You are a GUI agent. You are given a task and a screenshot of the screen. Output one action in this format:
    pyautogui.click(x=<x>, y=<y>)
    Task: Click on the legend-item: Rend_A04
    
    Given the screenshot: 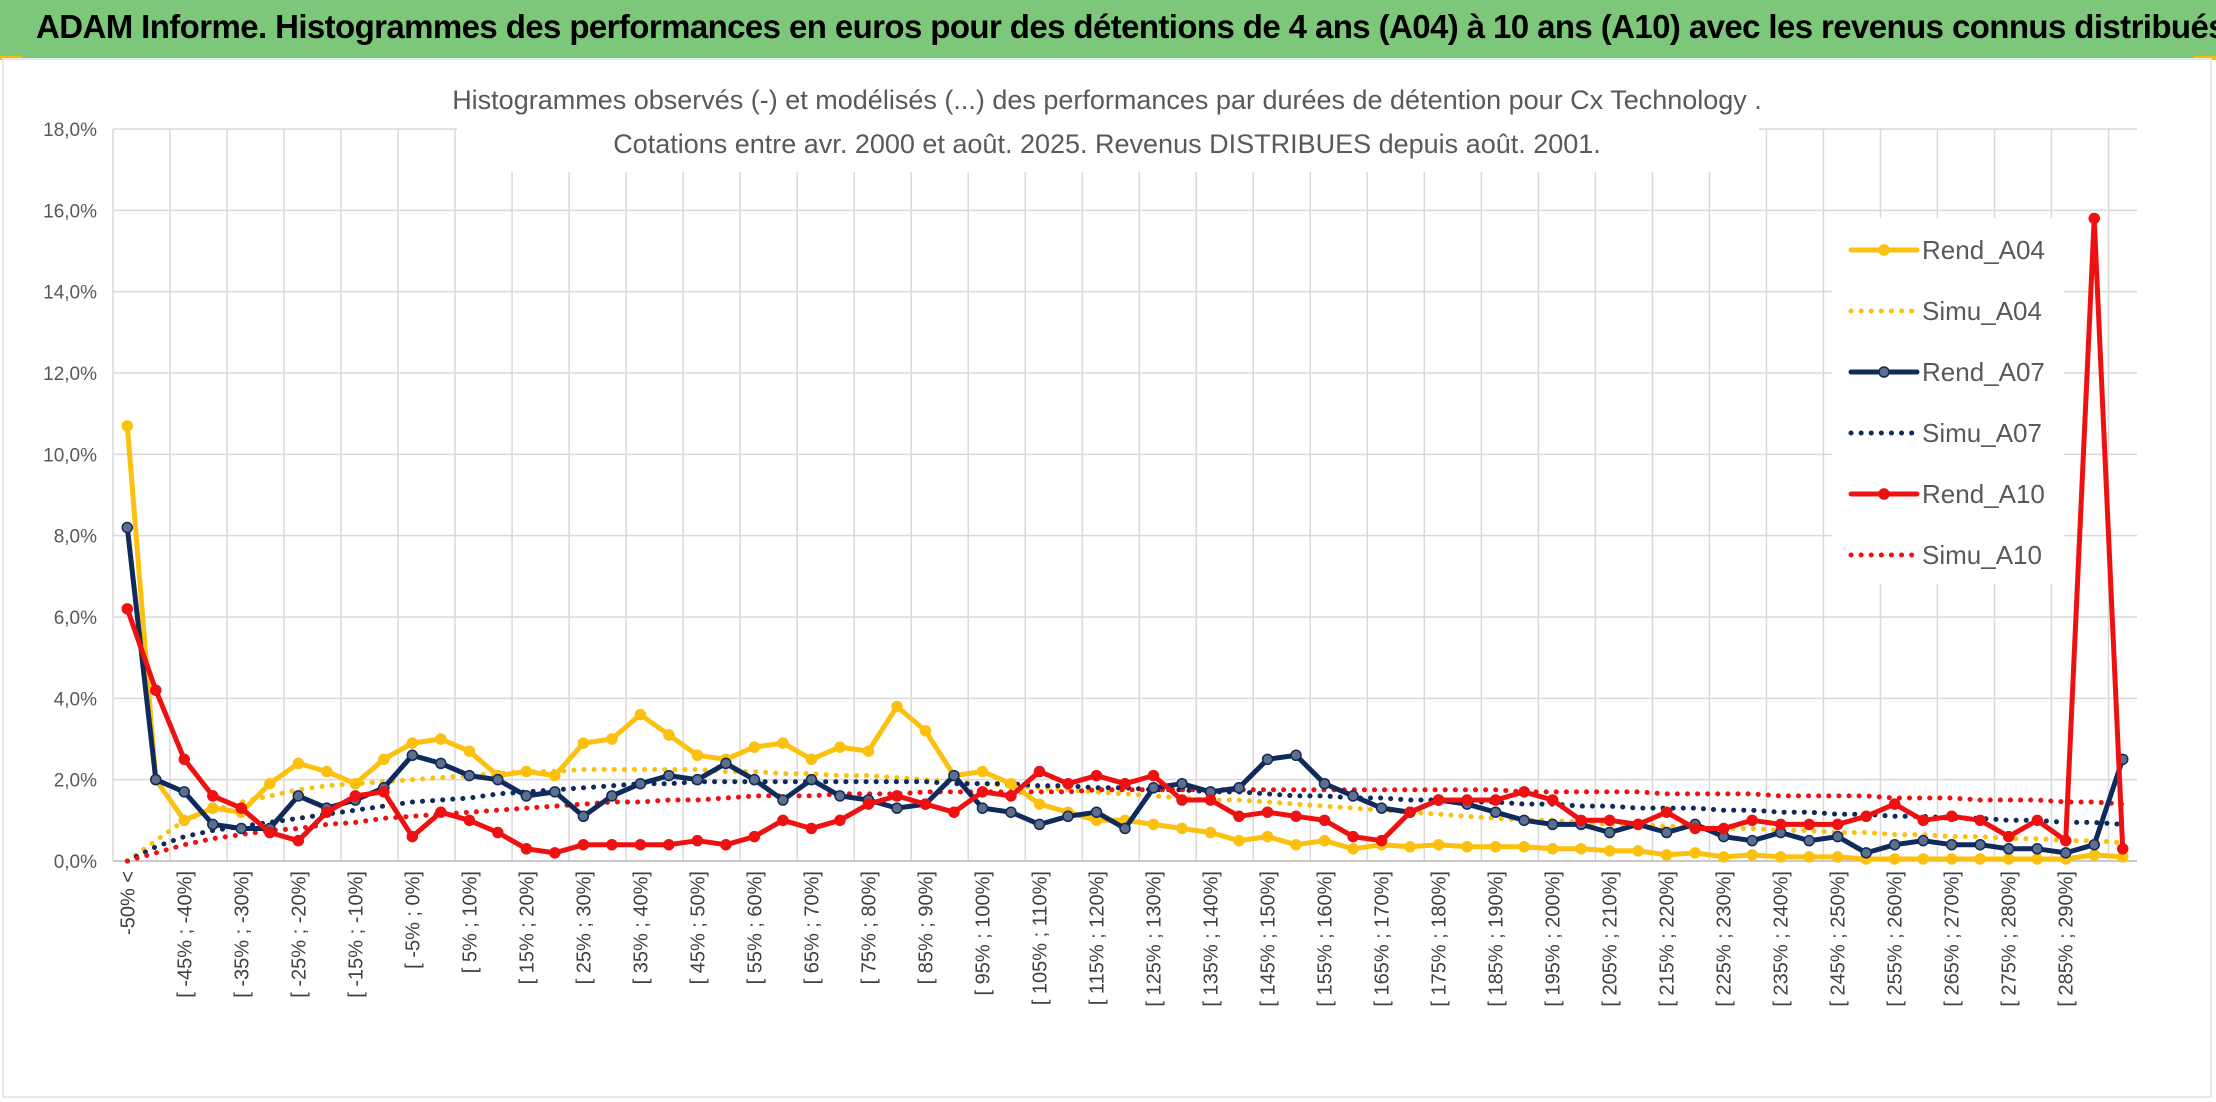 What is the action you would take?
    pyautogui.click(x=1946, y=250)
    